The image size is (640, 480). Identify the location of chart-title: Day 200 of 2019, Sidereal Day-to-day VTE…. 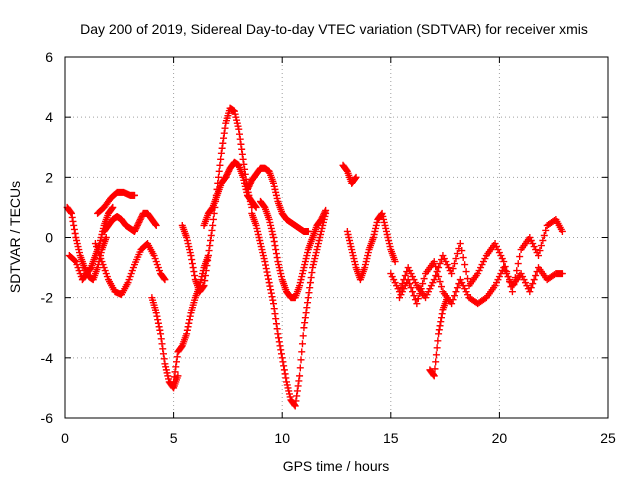
(334, 29).